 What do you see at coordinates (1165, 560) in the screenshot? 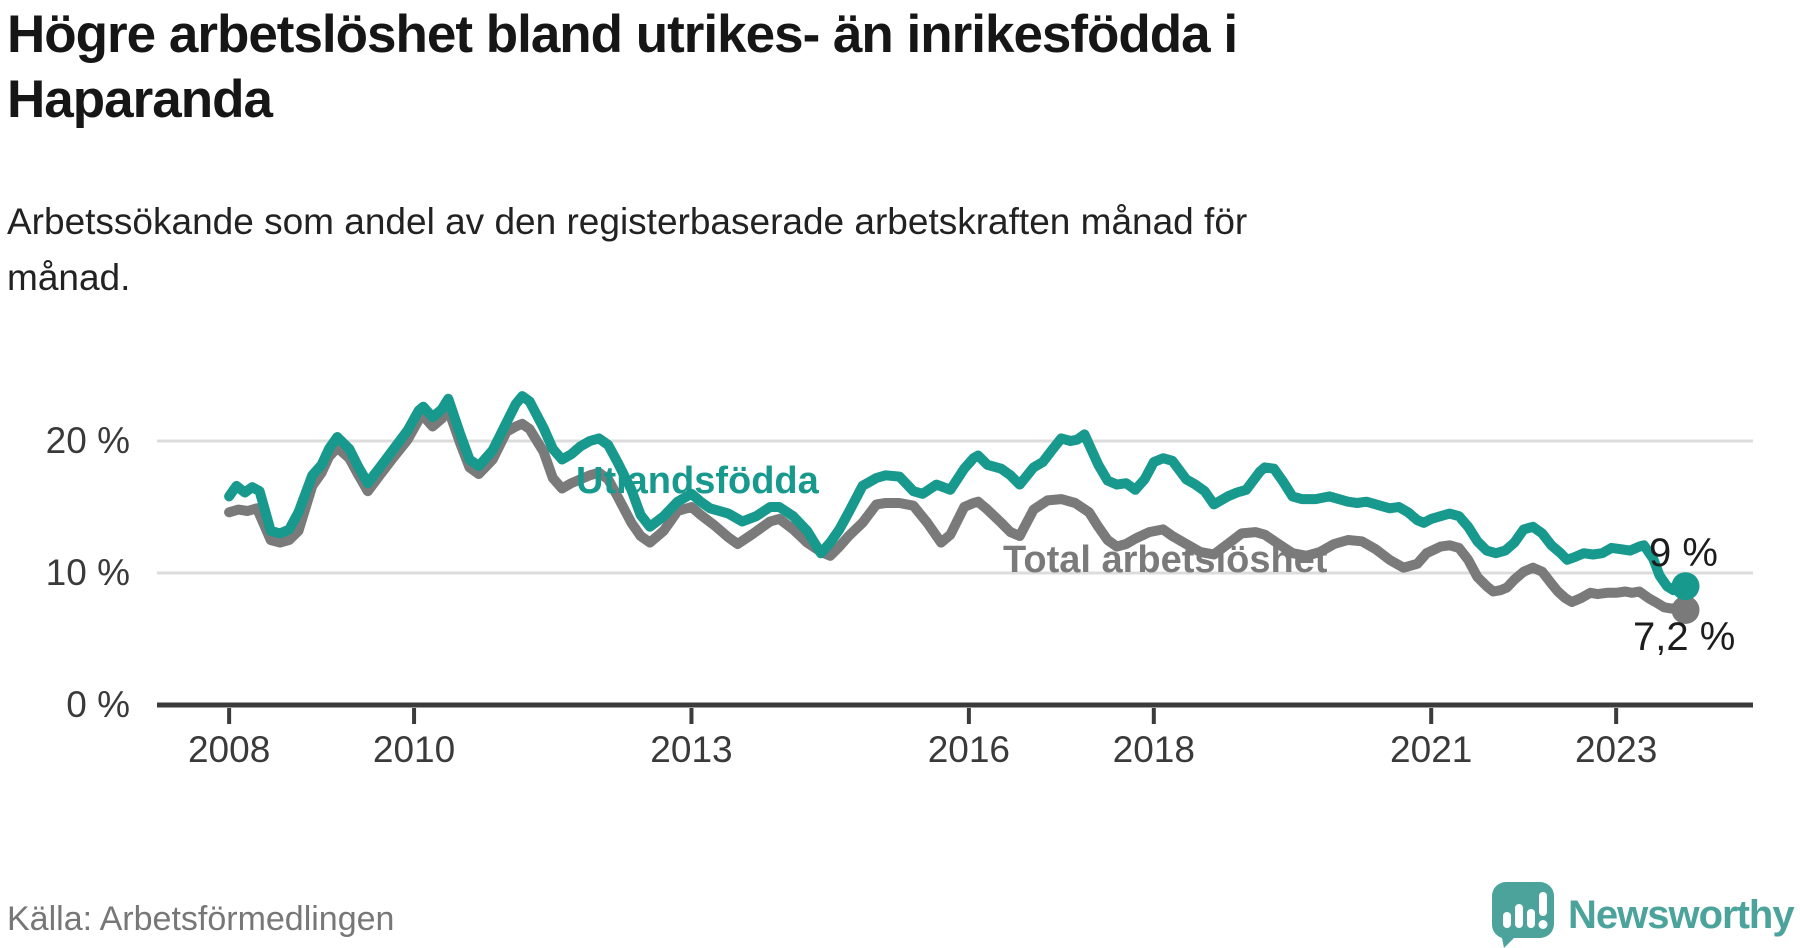
I see `series-label-total-arbetsloshet: Total arbetslöshet` at bounding box center [1165, 560].